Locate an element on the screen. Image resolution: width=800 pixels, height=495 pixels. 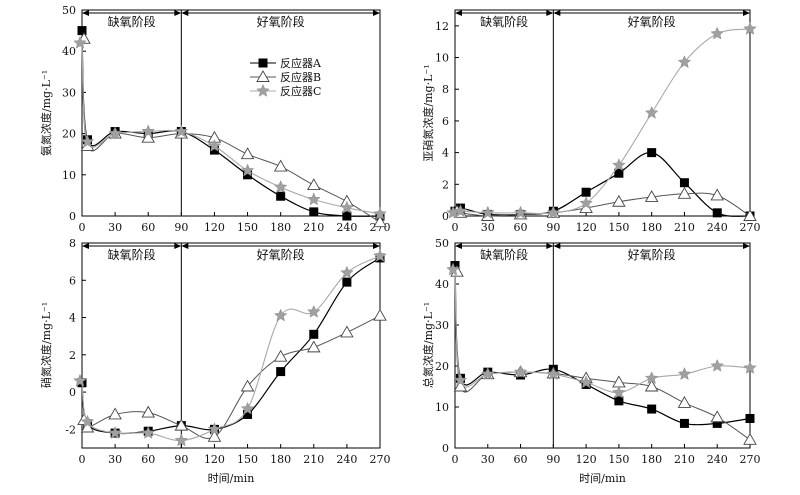
y-tick-label: 20 is located at coordinates (442, 366).